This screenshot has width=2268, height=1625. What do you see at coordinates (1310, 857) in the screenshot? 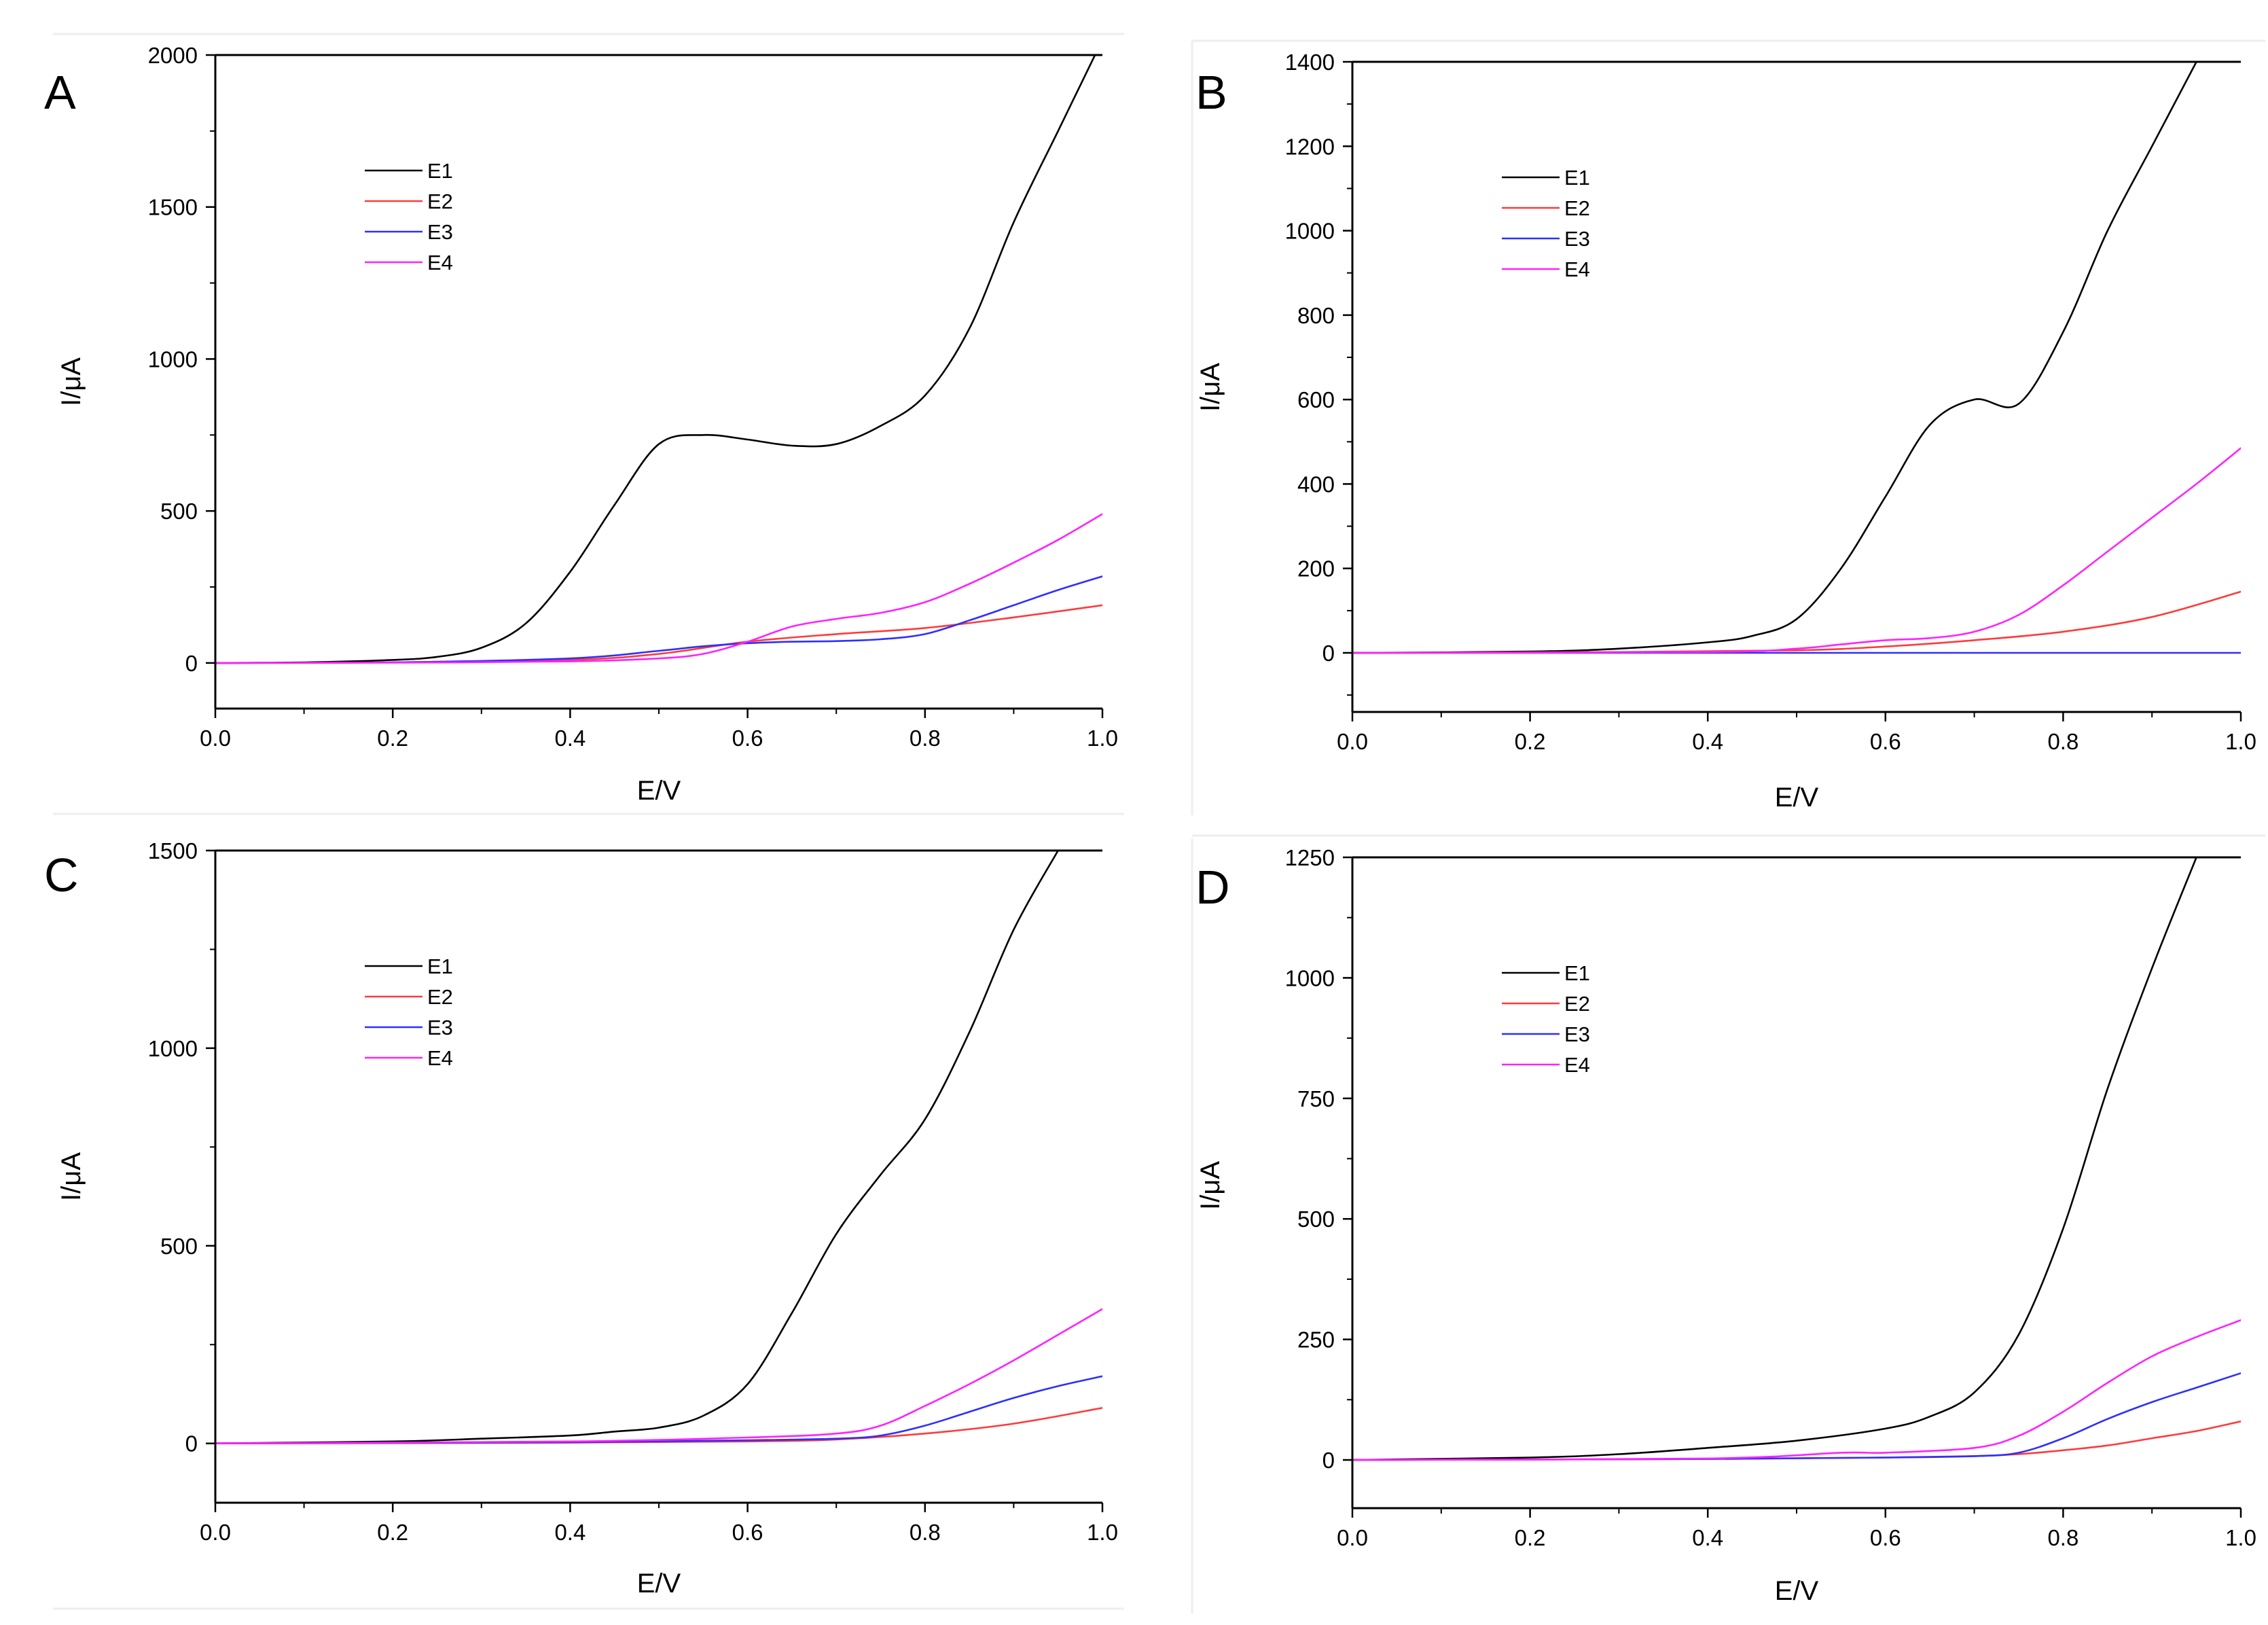
I see `y-tick-label: 1250` at bounding box center [1310, 857].